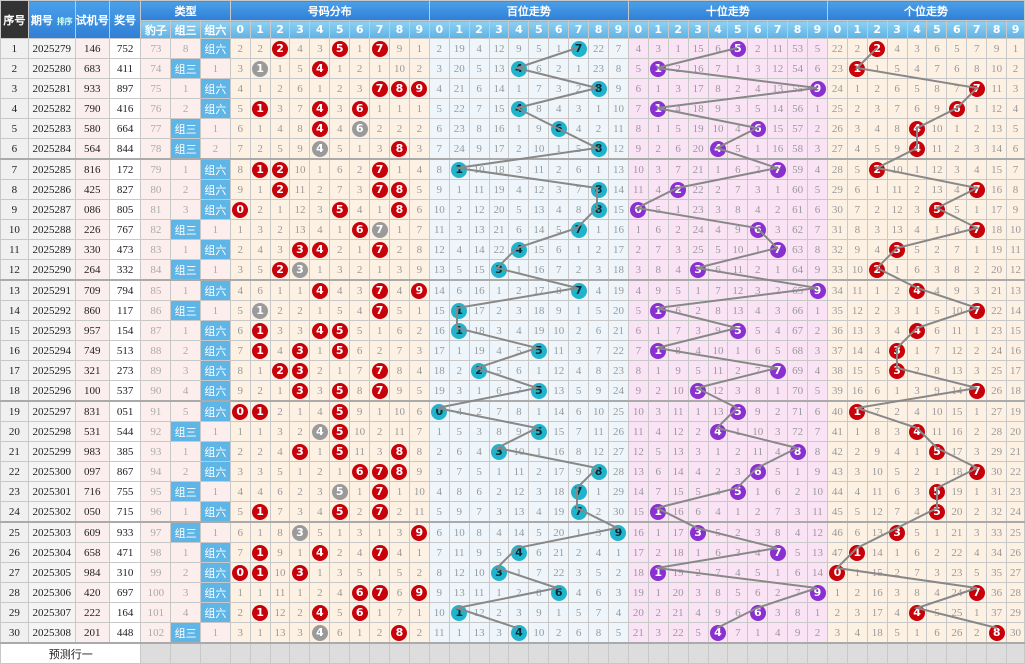 This screenshot has height=664, width=1025. Describe the element at coordinates (897, 532) in the screenshot. I see `uni-ball: 3` at that location.